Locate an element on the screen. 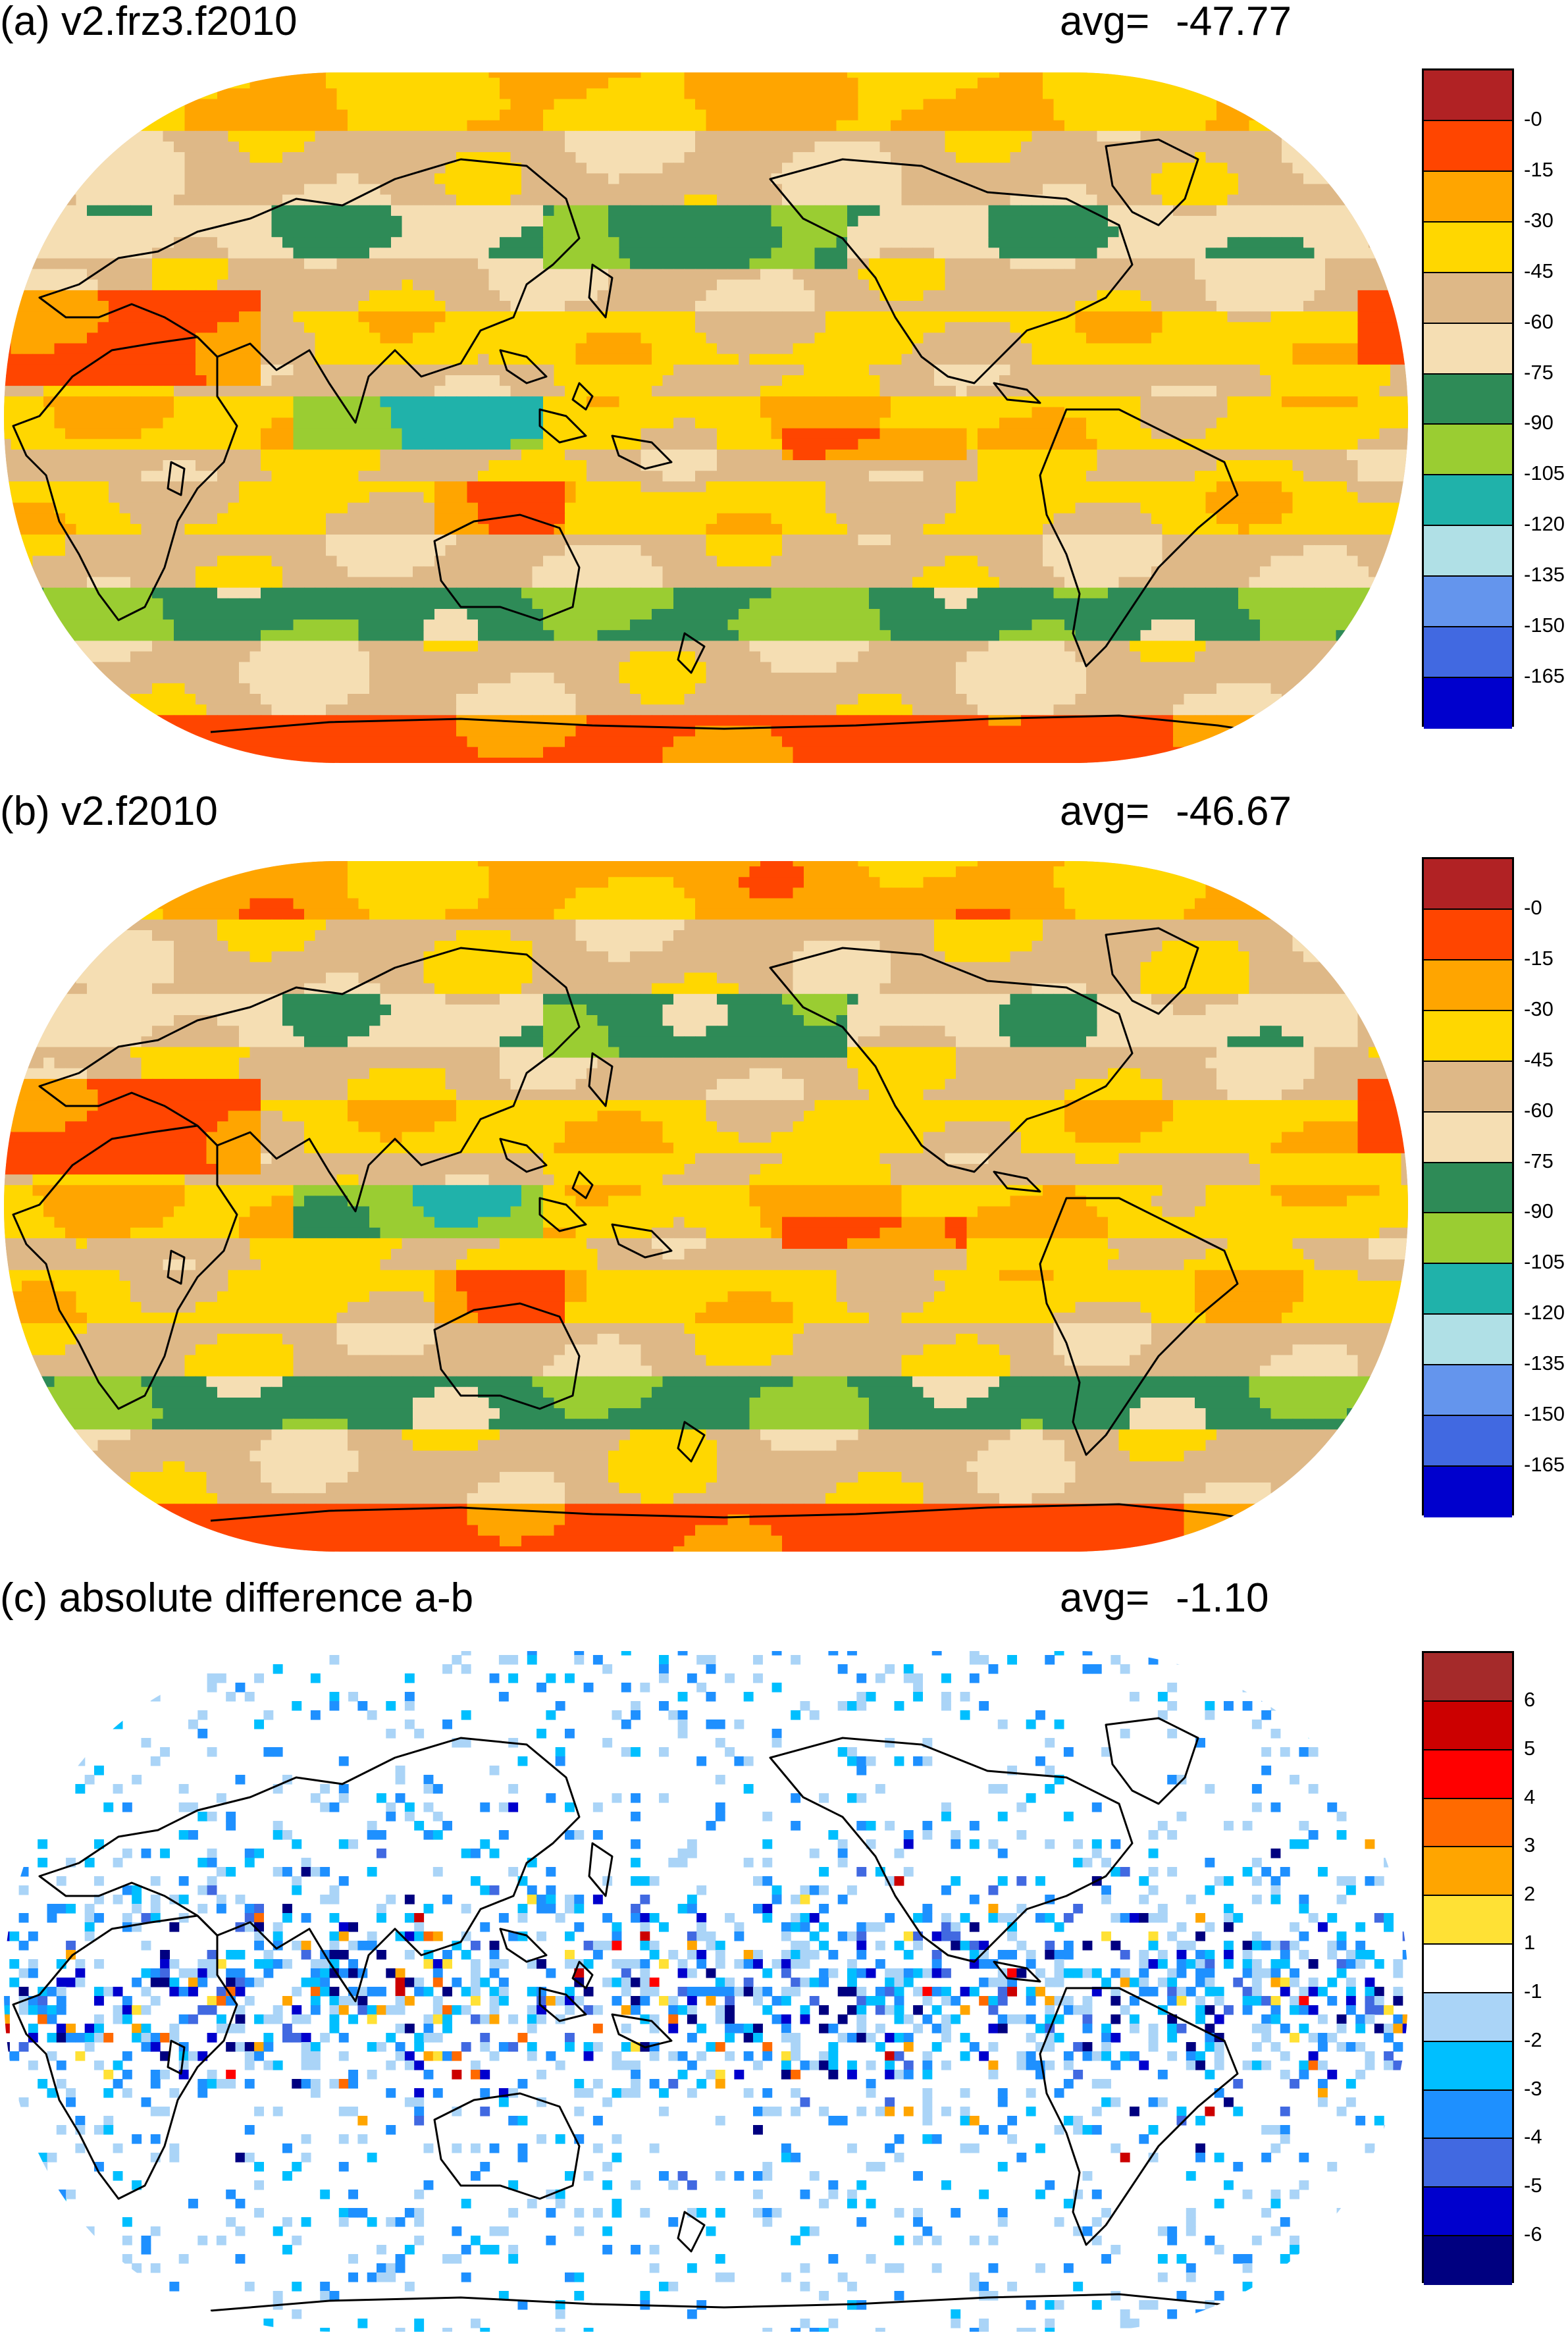  panel-b-title: (b) v2.f2010 is located at coordinates (109, 812).